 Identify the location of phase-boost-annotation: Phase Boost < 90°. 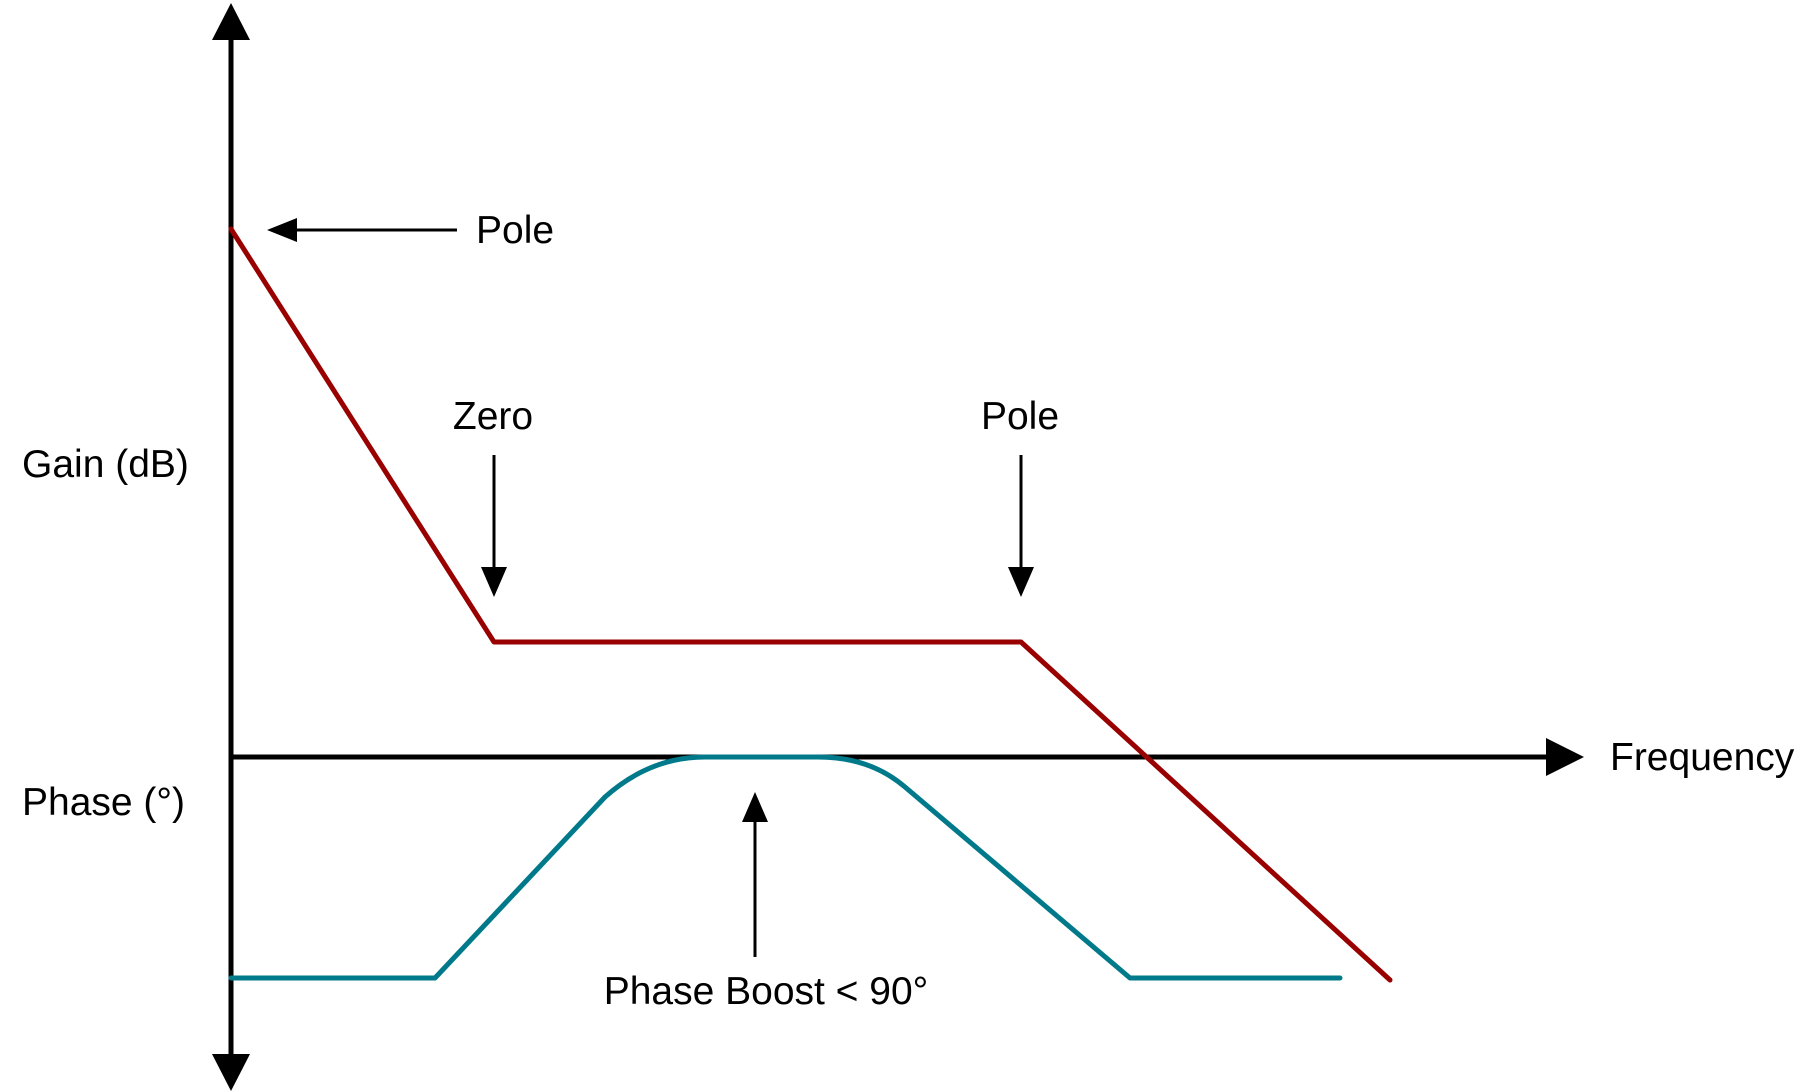
(766, 902).